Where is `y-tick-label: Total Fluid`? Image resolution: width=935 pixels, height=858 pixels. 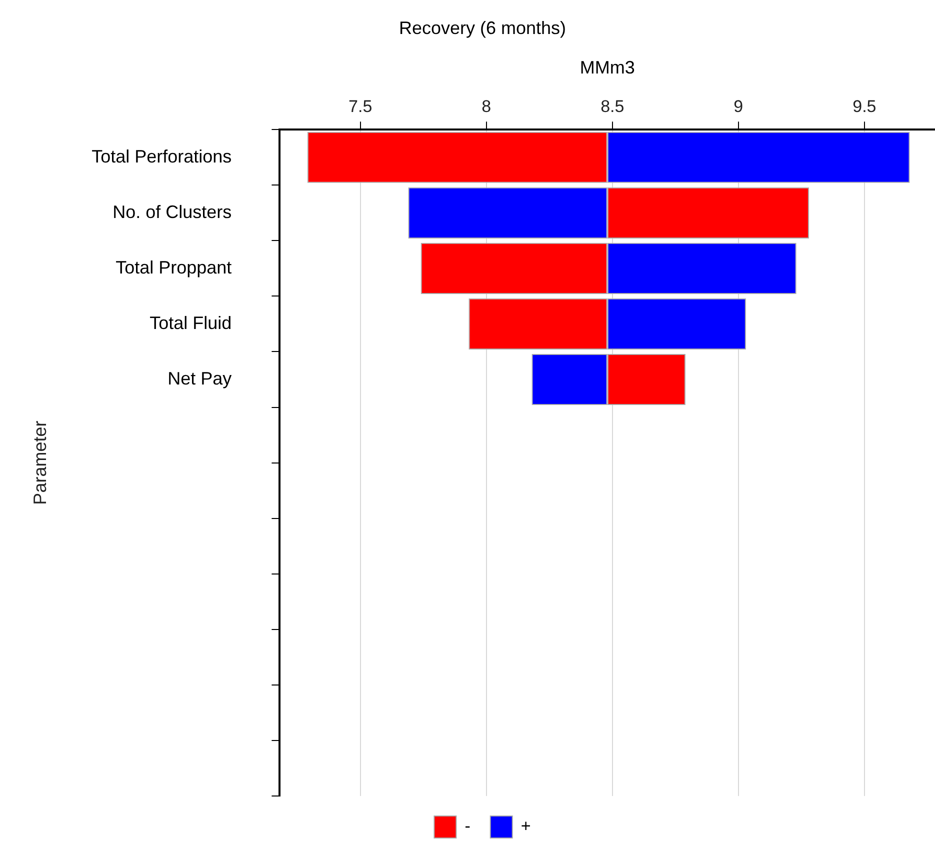 y-tick-label: Total Fluid is located at coordinates (191, 322).